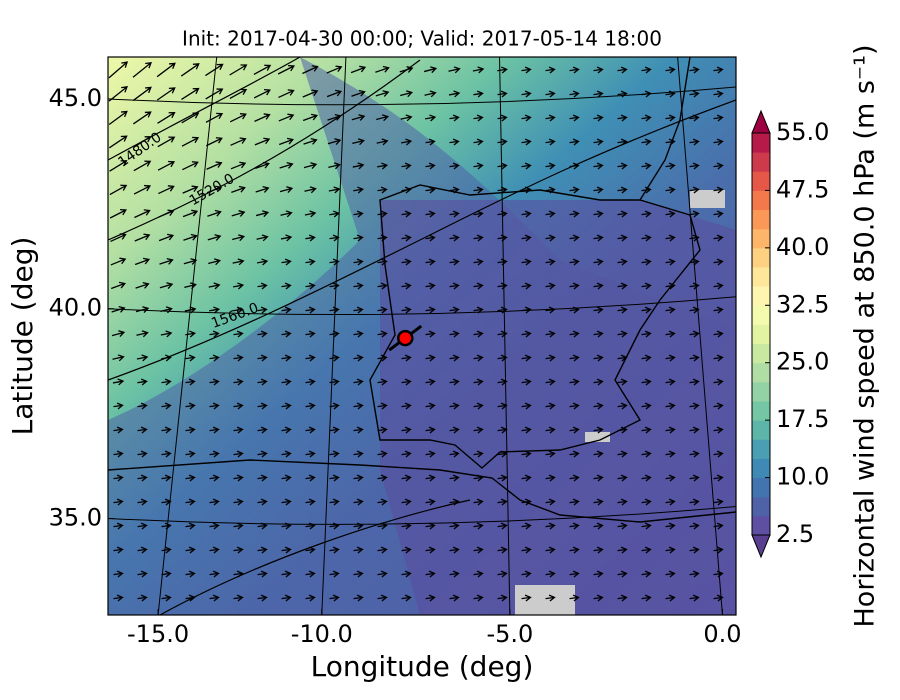  Describe the element at coordinates (405, 338) in the screenshot. I see `site-marker` at that location.